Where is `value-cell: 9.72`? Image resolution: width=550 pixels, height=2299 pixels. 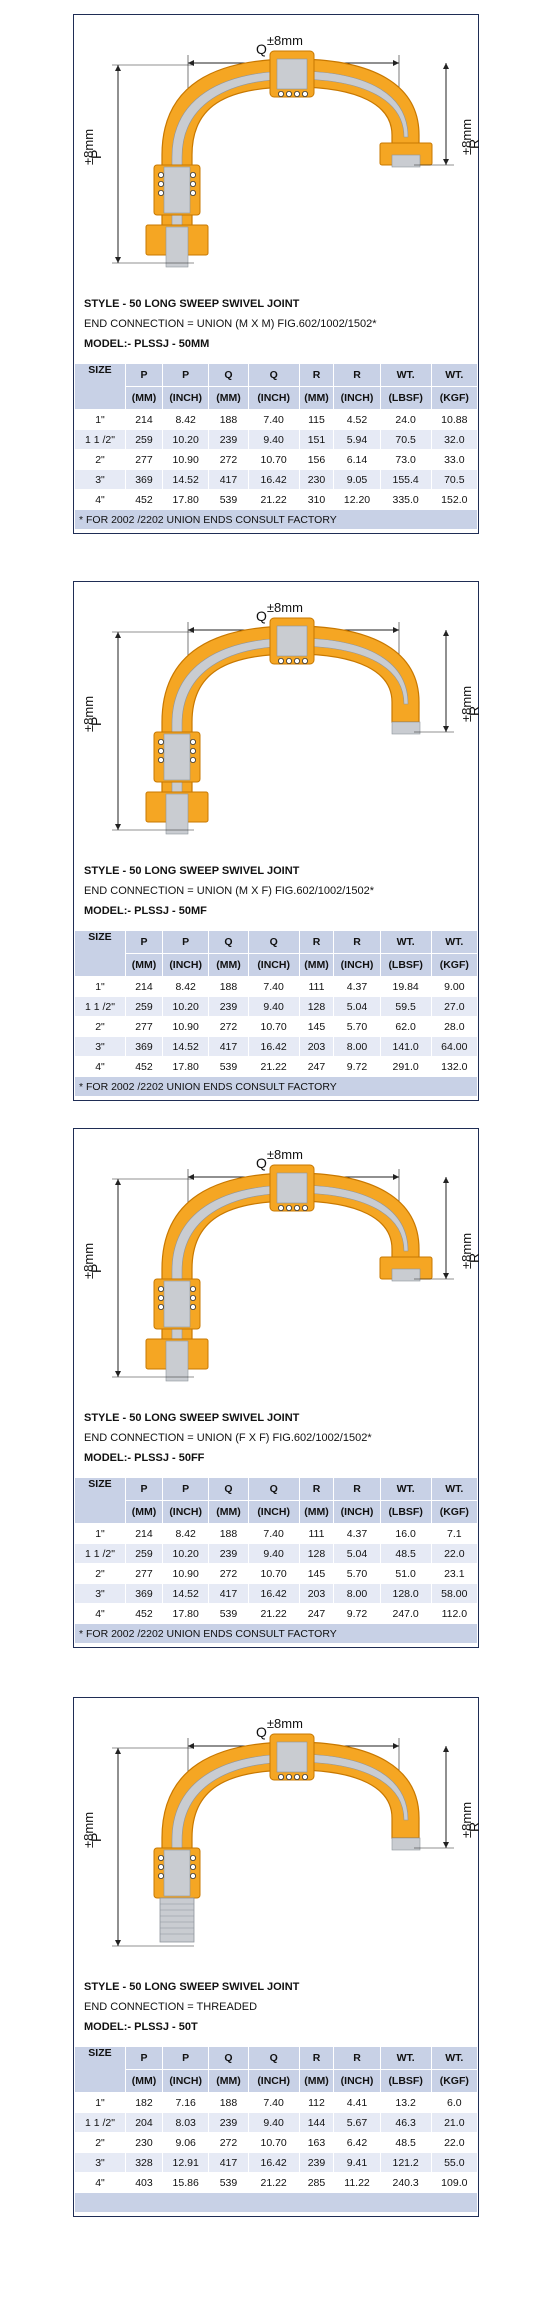 value-cell: 9.72 is located at coordinates (357, 1613).